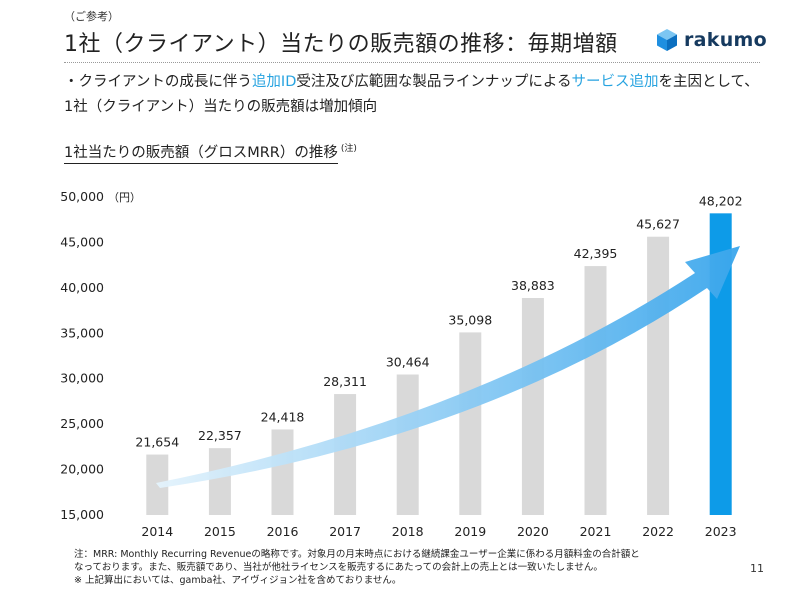  I want to click on value-label-2014: 21,654, so click(157, 442).